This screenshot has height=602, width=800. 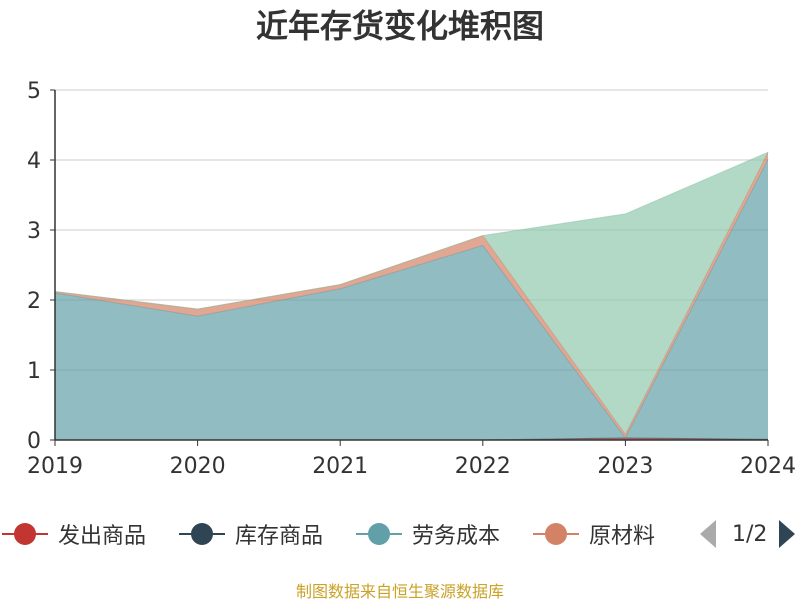 I want to click on y-tick-label: 2, so click(x=34, y=301).